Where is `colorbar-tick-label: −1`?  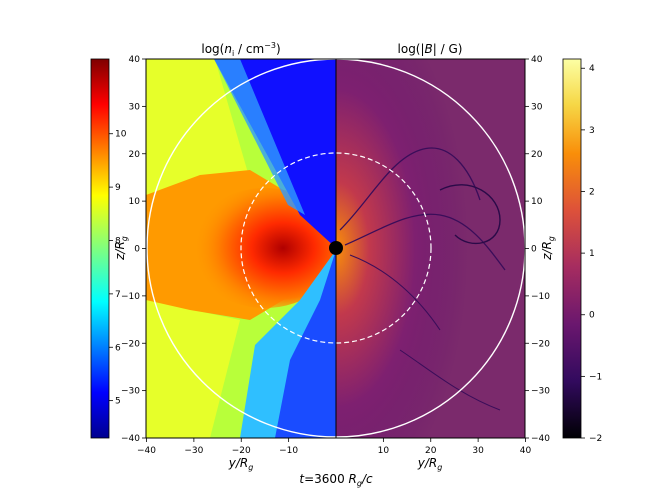 colorbar-tick-label: −1 is located at coordinates (595, 377).